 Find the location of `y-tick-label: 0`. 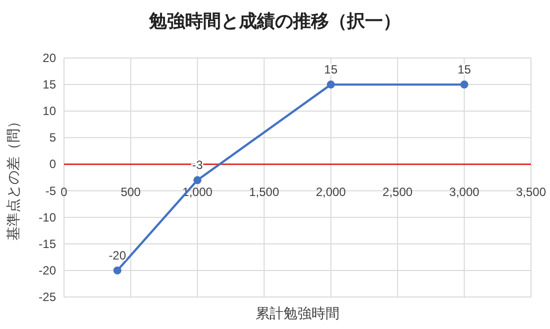

y-tick-label: 0 is located at coordinates (52, 164).